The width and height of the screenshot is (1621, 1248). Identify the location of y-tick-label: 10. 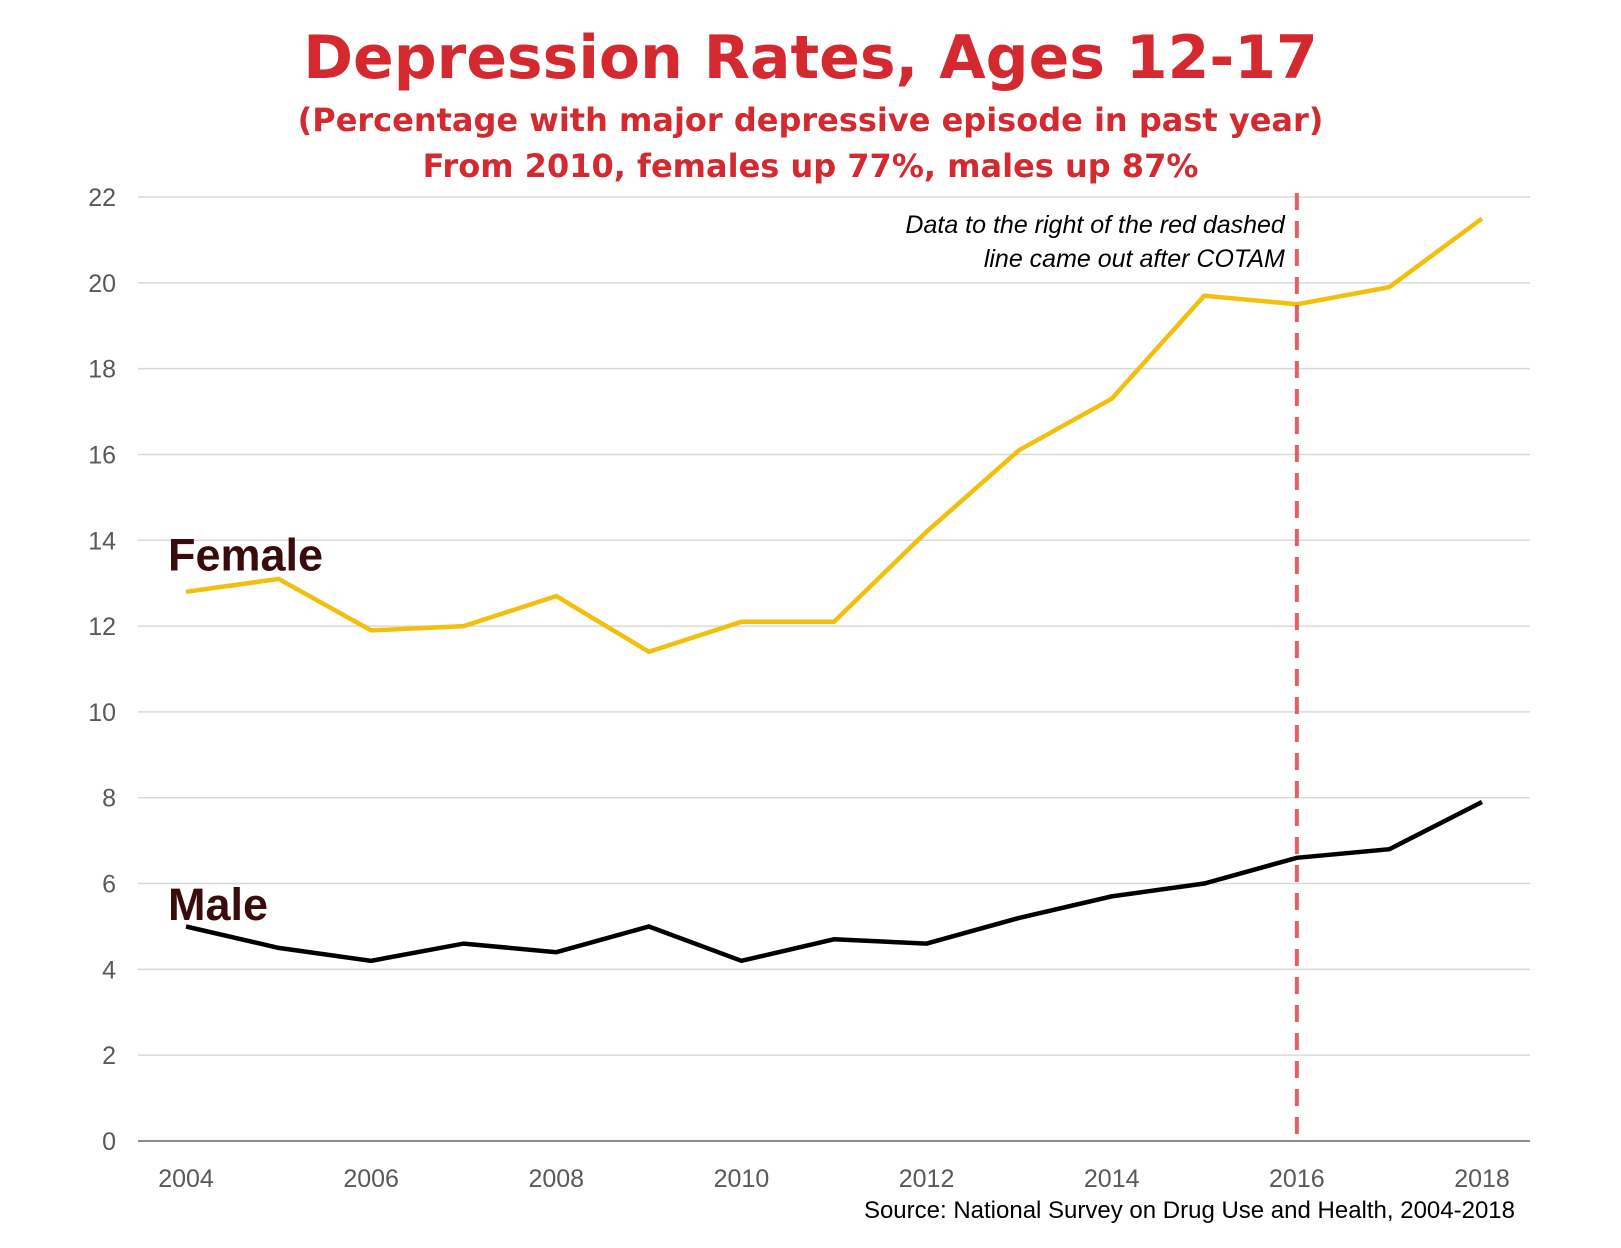
(102, 713).